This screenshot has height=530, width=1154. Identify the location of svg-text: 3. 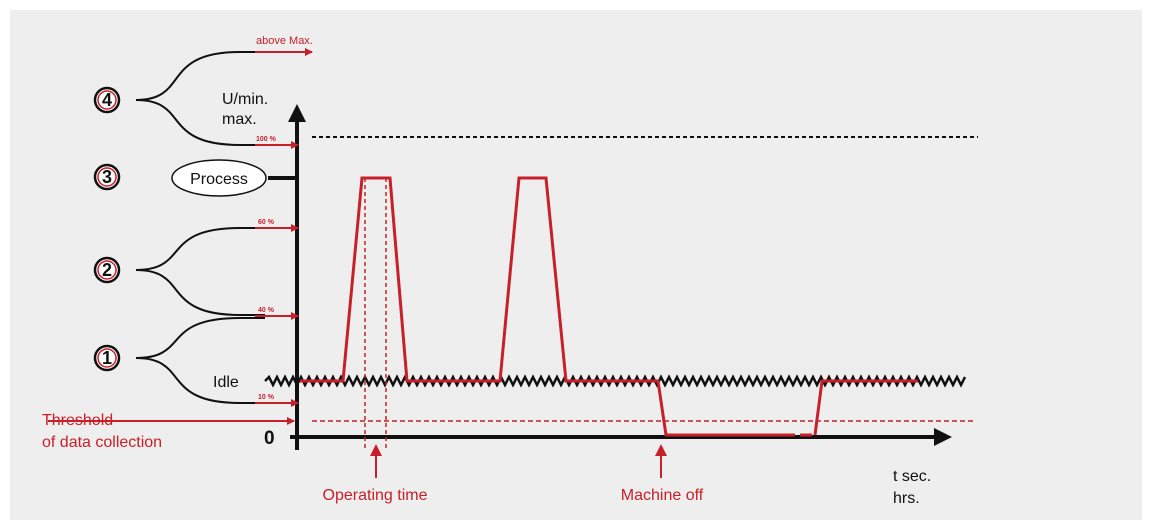
(107, 177).